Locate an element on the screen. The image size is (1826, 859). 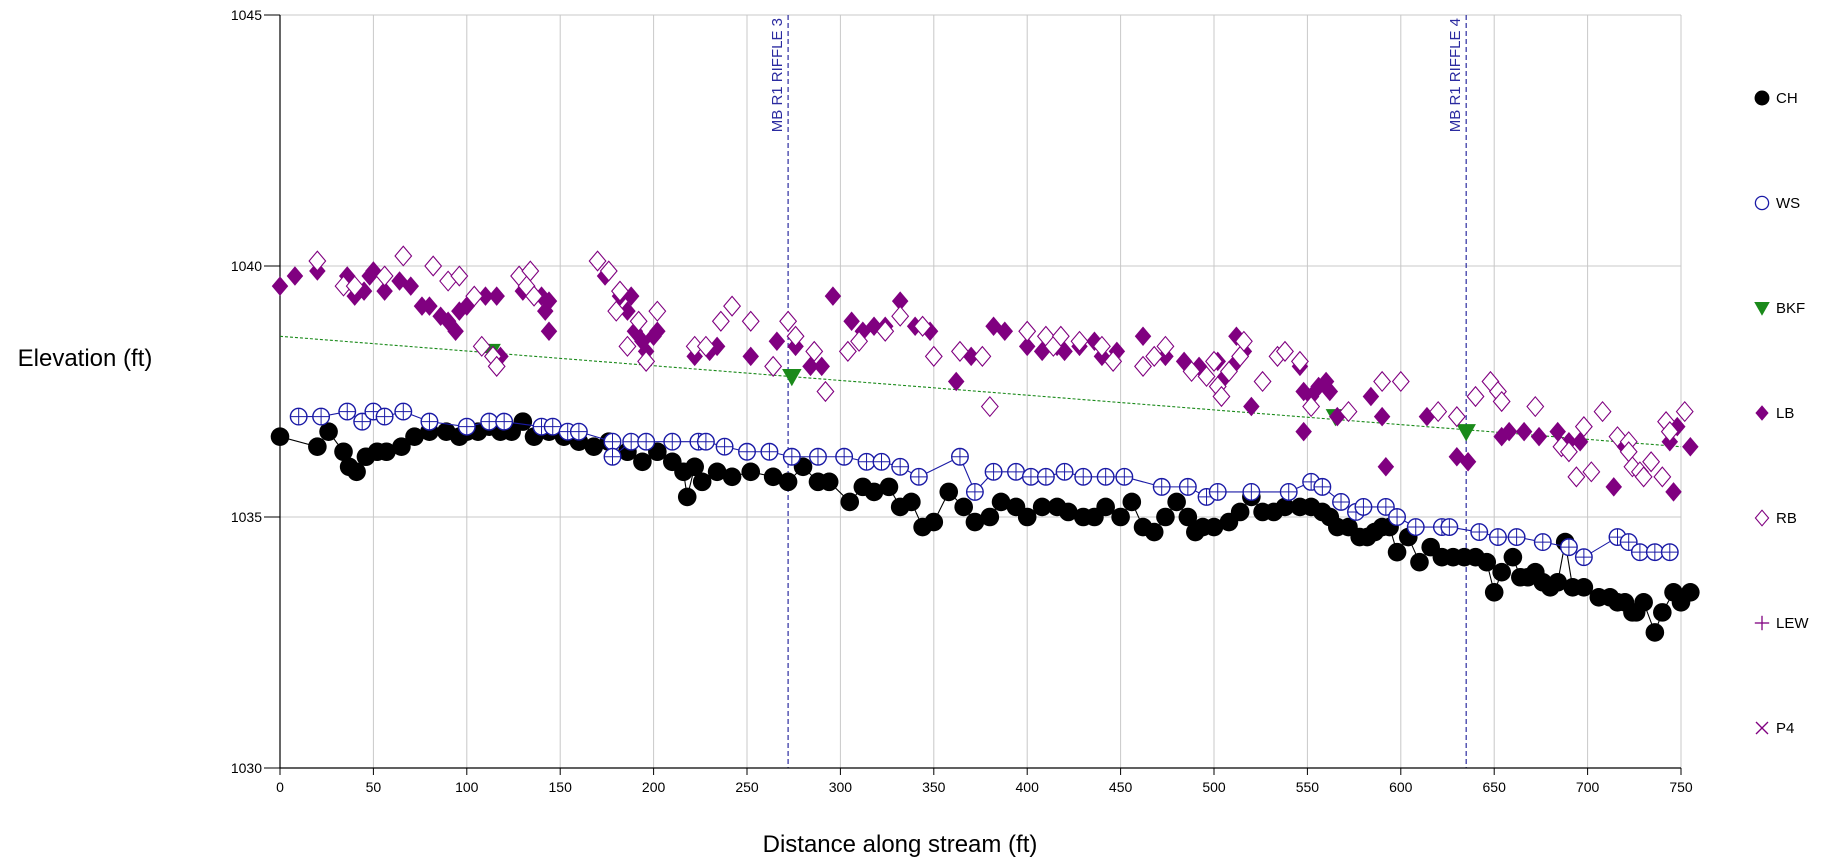
legend-label: BKF is located at coordinates (1790, 308).